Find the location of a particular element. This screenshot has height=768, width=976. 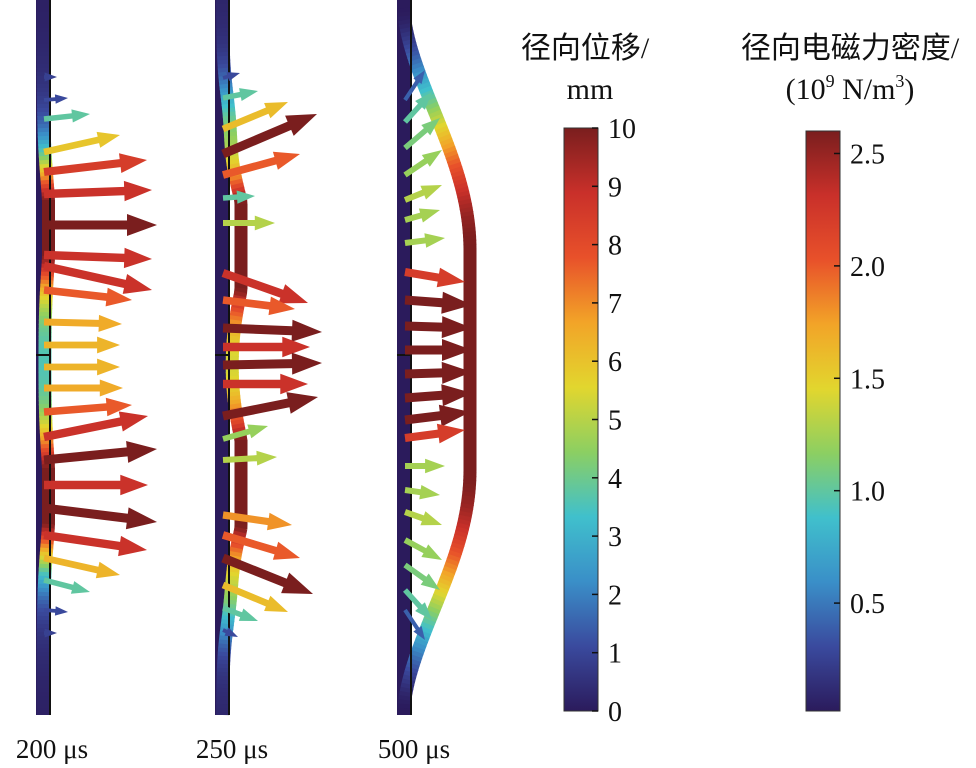

colorbar-tick-label: 10 is located at coordinates (622, 129).